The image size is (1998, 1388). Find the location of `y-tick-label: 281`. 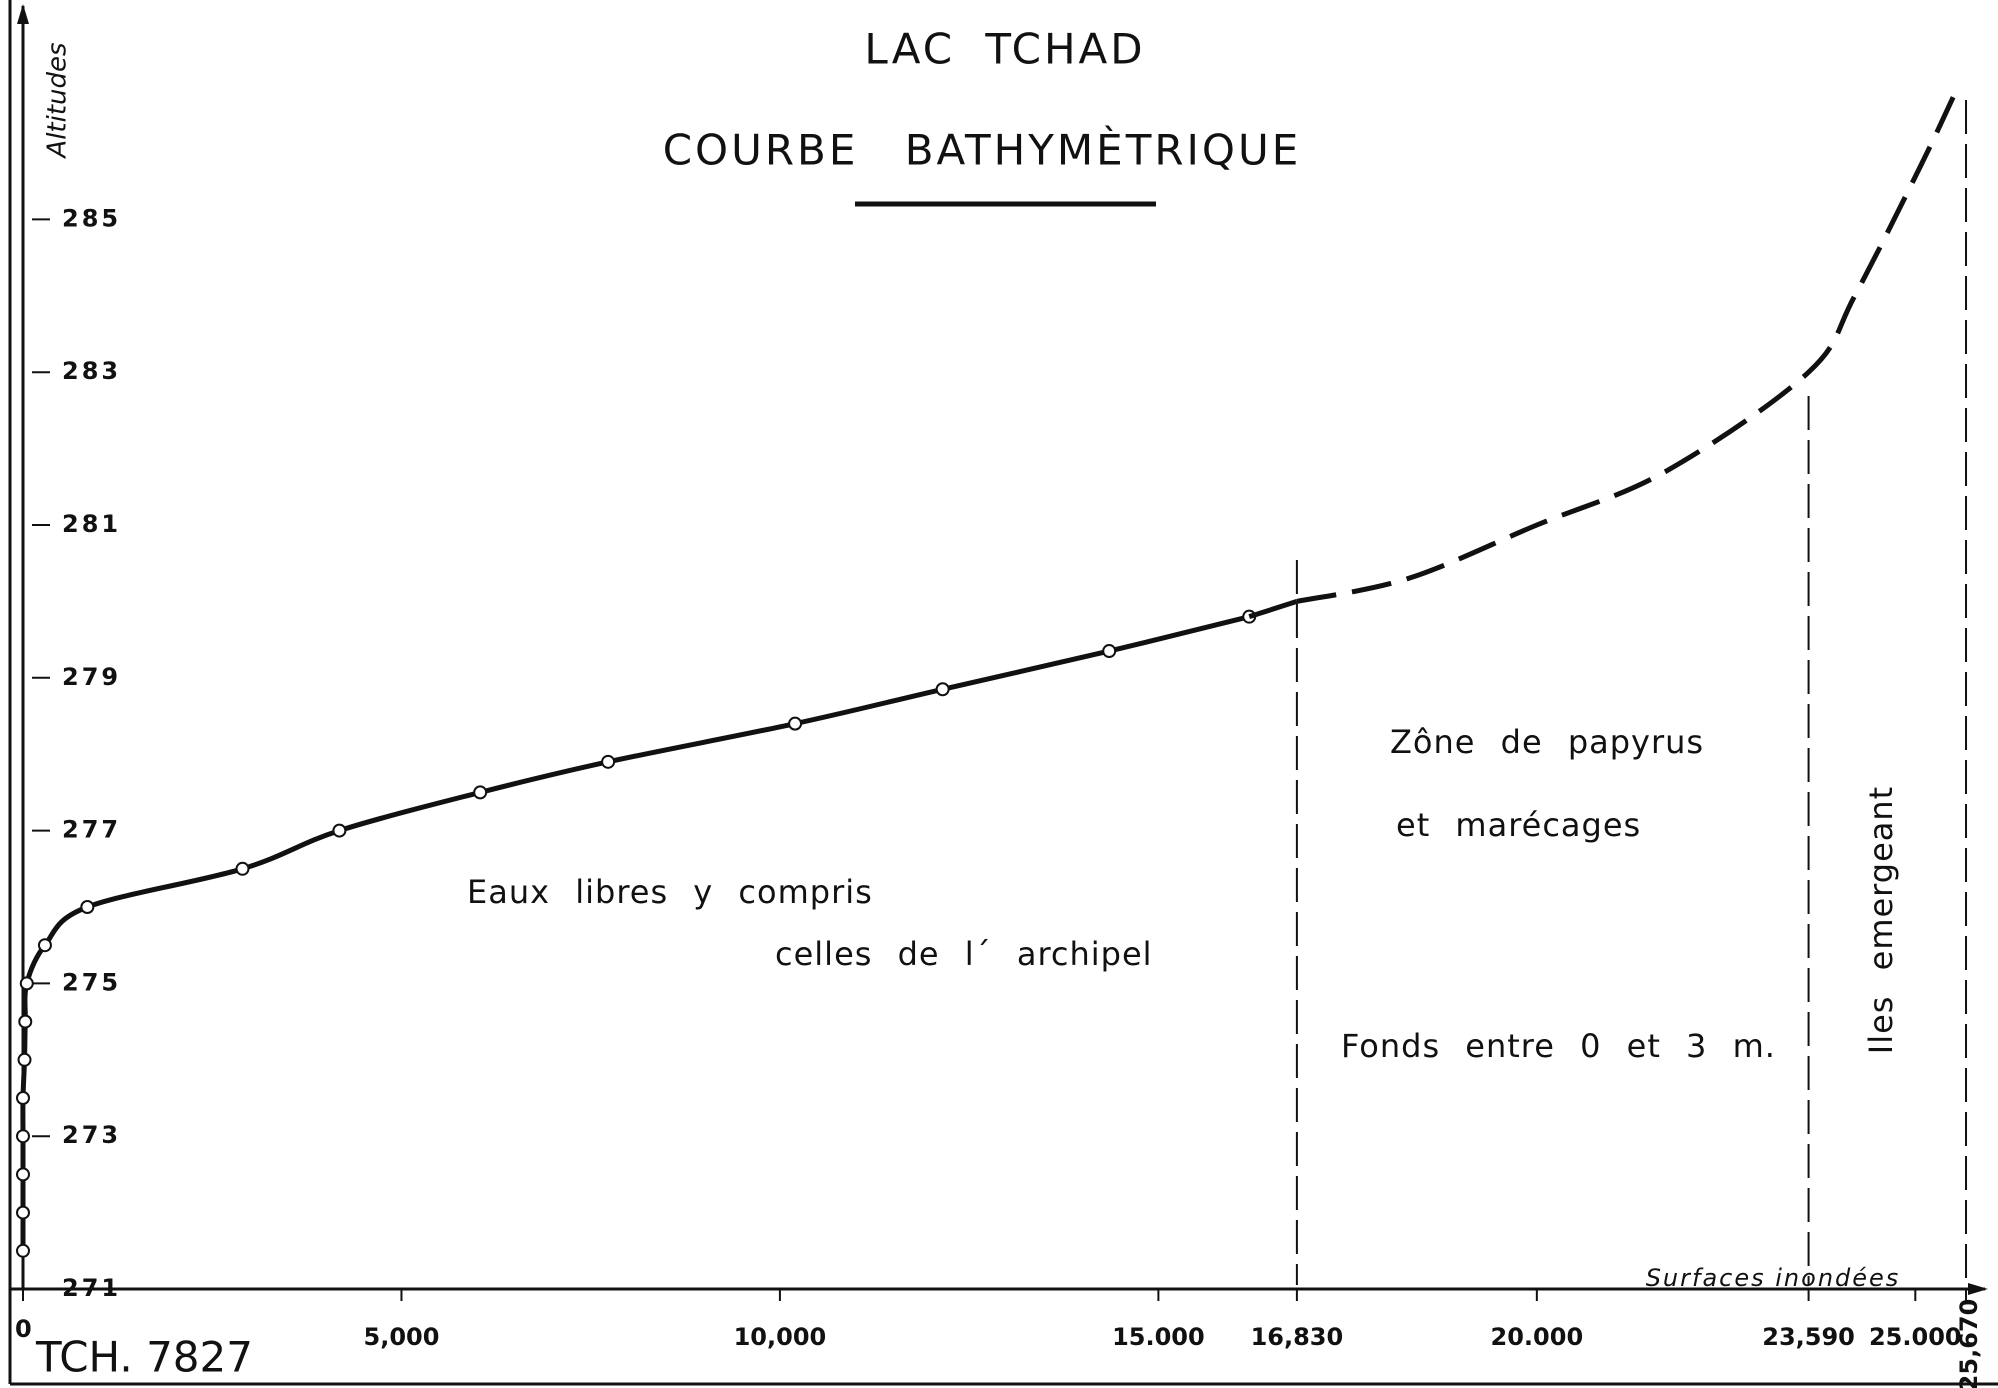

y-tick-label: 281 is located at coordinates (91, 524).